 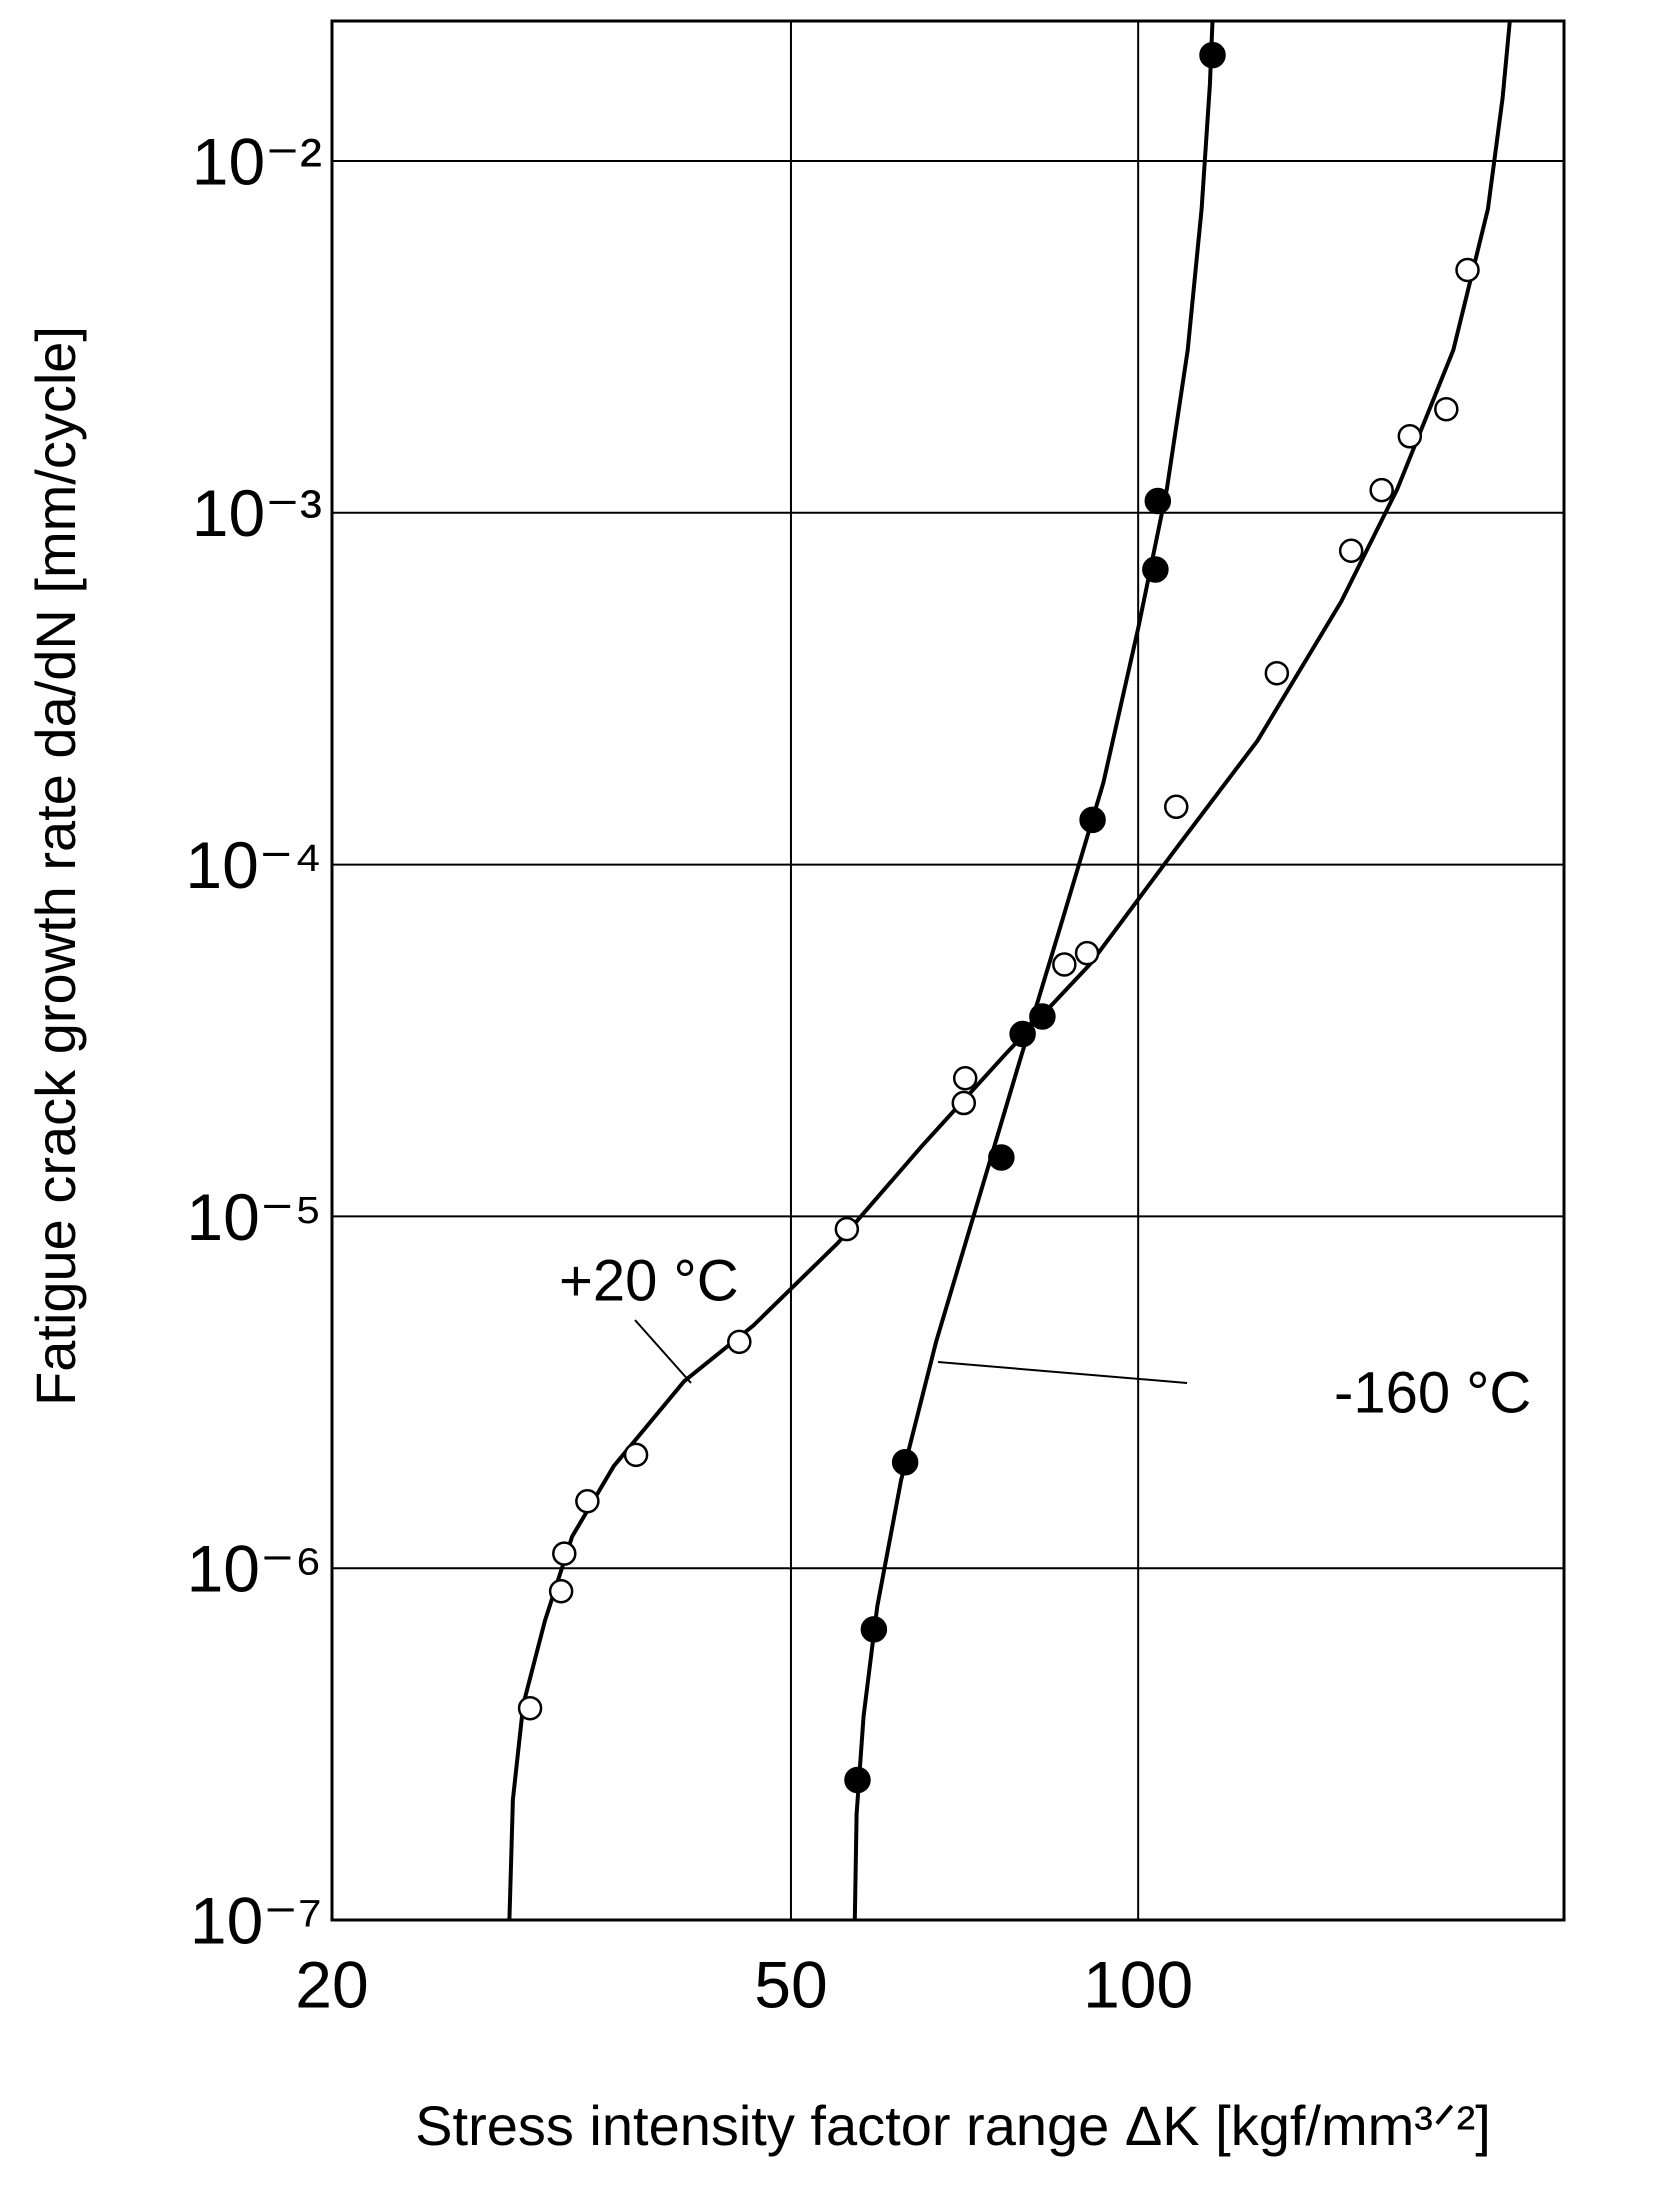 What do you see at coordinates (256, 1920) in the screenshot?
I see `y-tick-label: 10⁻⁷` at bounding box center [256, 1920].